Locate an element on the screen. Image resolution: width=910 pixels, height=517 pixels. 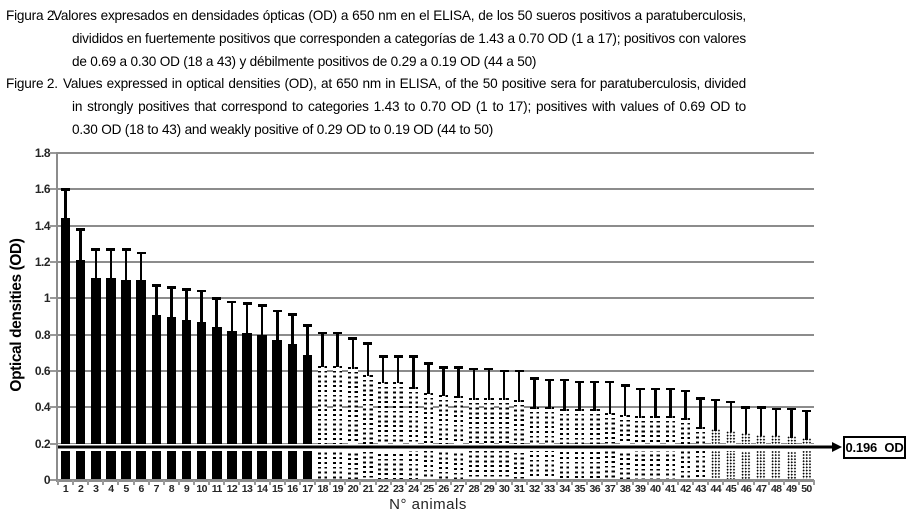
x-tick-label: 26 is located at coordinates (443, 489).